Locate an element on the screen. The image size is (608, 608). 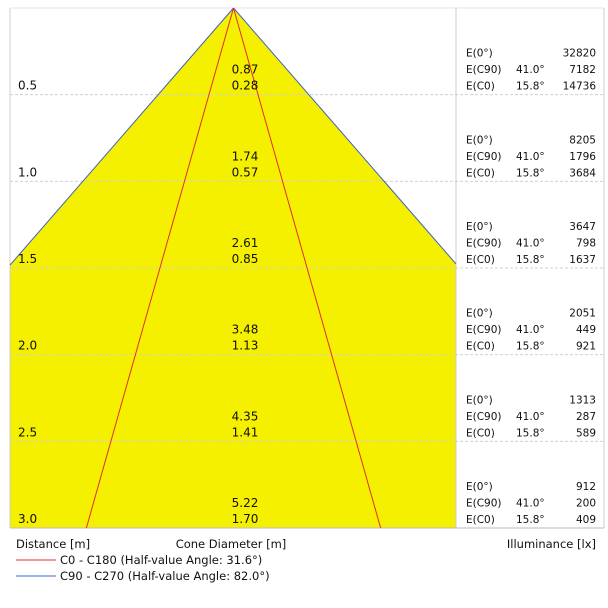
illuminance-value: 1637 is located at coordinates (582, 260).